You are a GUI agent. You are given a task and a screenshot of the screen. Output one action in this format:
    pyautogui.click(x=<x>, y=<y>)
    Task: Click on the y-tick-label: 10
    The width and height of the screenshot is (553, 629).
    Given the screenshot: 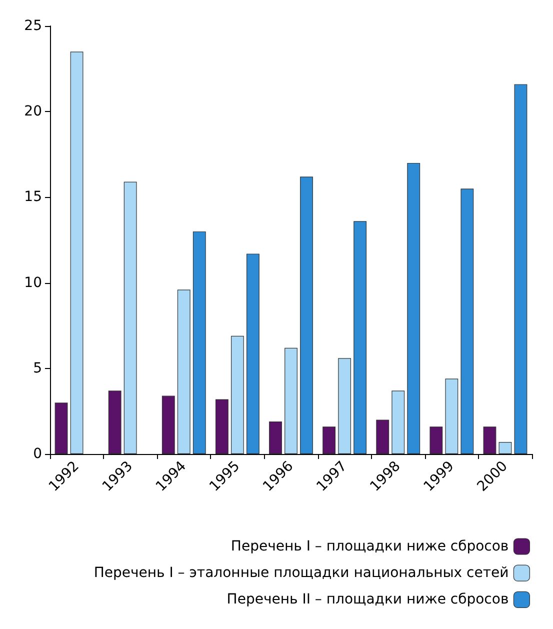 What is the action you would take?
    pyautogui.click(x=33, y=282)
    